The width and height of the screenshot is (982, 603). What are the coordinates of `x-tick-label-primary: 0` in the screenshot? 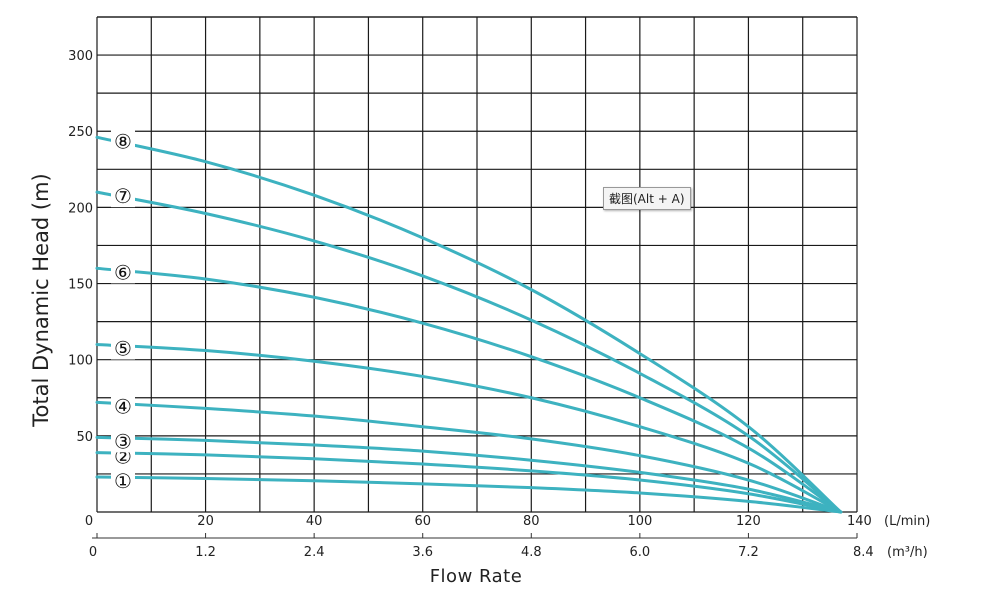 It's located at (89, 521).